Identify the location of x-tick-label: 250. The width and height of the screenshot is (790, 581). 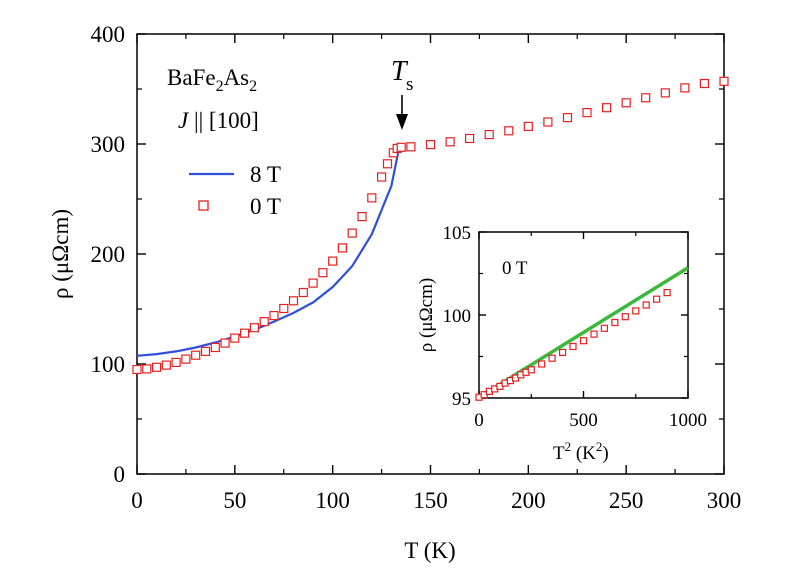
(626, 500).